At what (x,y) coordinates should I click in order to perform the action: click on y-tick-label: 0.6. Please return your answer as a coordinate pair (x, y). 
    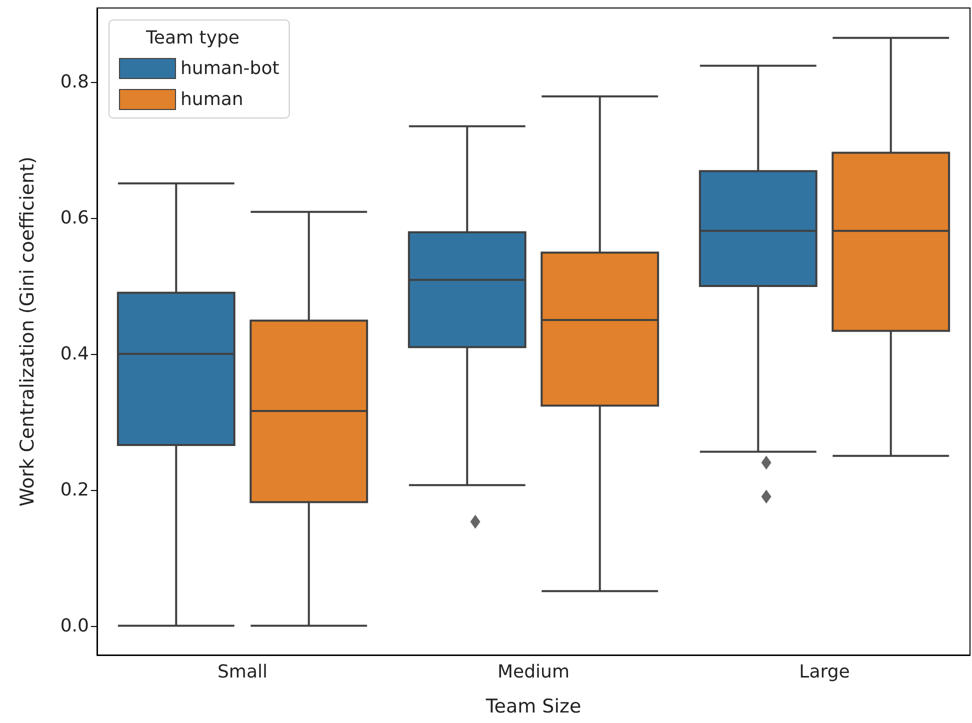
    Looking at the image, I should click on (74, 218).